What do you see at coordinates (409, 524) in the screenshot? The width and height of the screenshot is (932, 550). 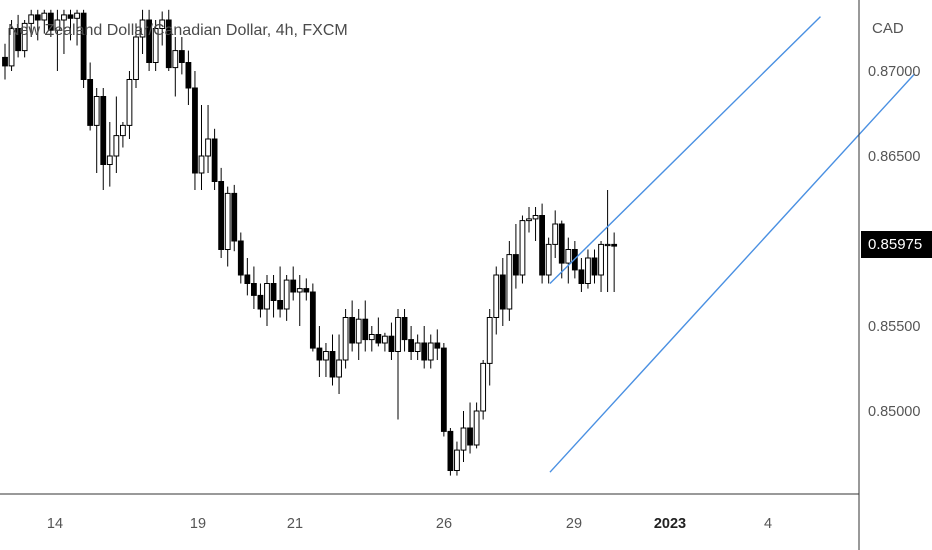 I see `time-axis: 14 19 21 26 29 2023 4` at bounding box center [409, 524].